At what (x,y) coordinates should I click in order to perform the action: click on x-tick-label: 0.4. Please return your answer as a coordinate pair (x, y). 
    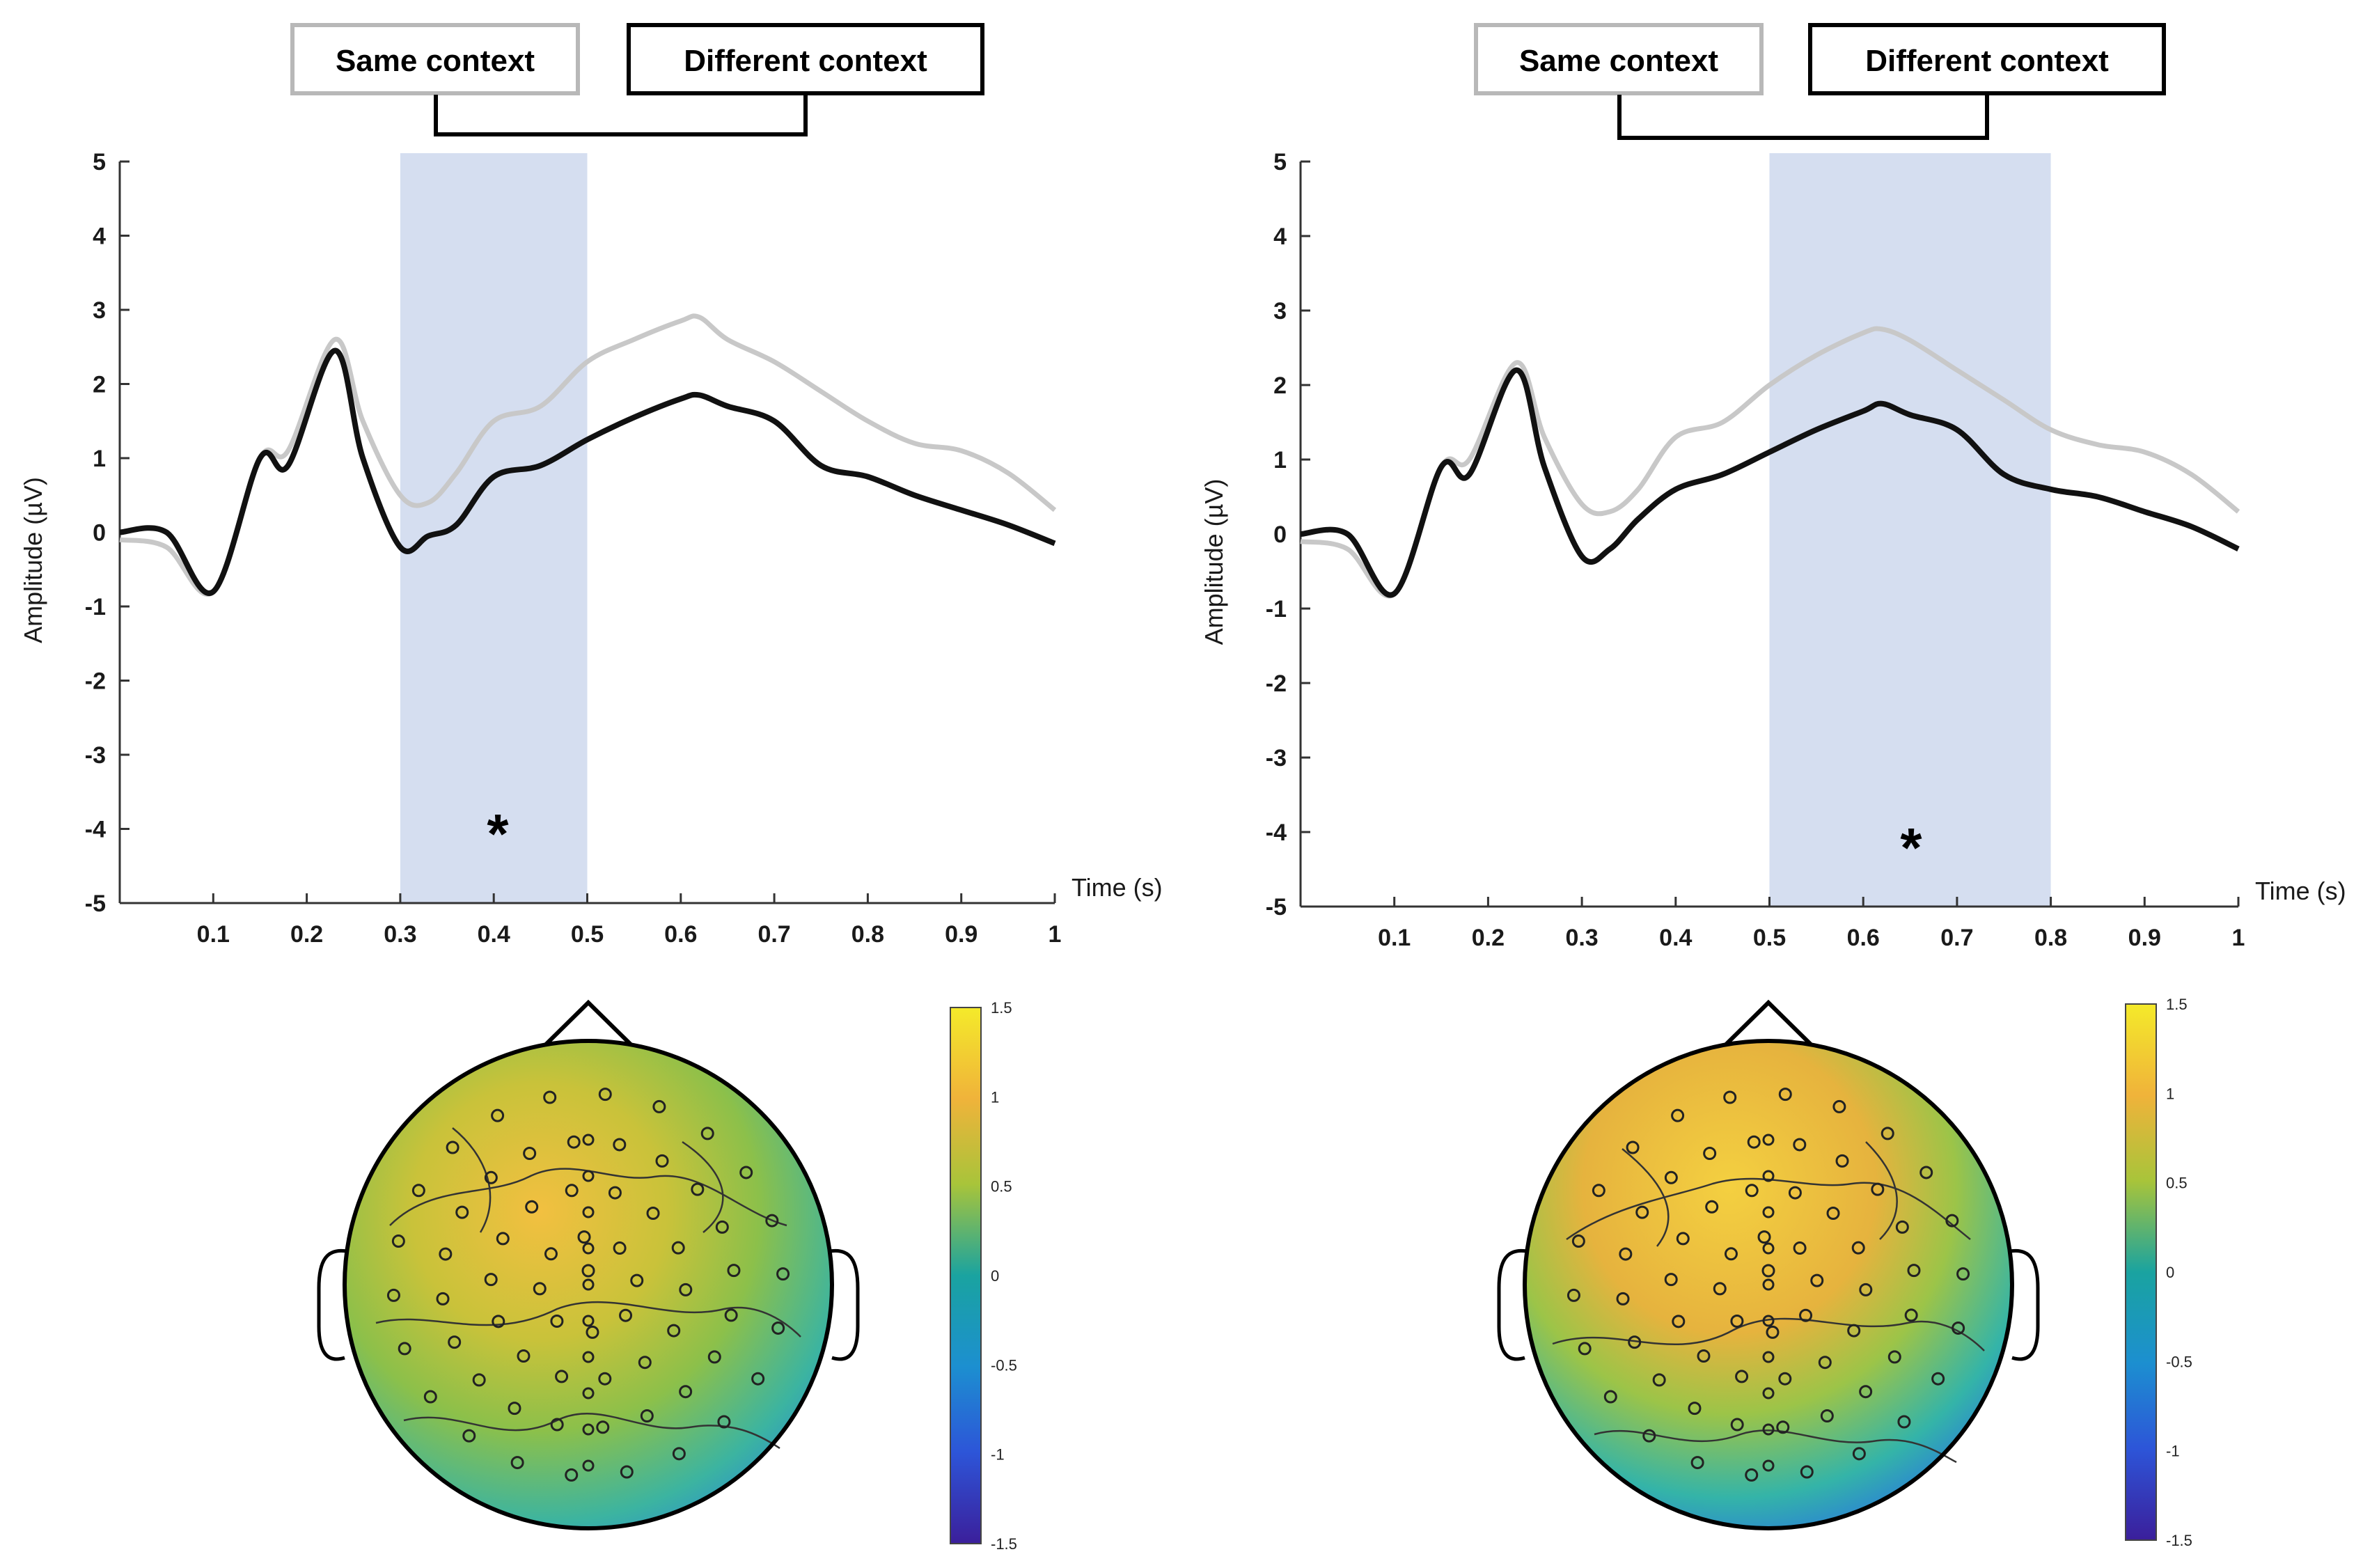
    Looking at the image, I should click on (1675, 938).